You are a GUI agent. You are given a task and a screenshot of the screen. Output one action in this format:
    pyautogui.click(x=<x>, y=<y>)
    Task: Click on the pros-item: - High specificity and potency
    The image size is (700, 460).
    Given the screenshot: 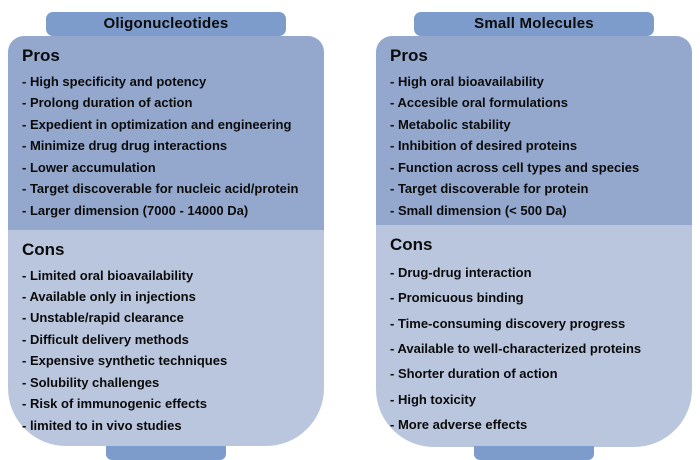 What is the action you would take?
    pyautogui.click(x=114, y=81)
    